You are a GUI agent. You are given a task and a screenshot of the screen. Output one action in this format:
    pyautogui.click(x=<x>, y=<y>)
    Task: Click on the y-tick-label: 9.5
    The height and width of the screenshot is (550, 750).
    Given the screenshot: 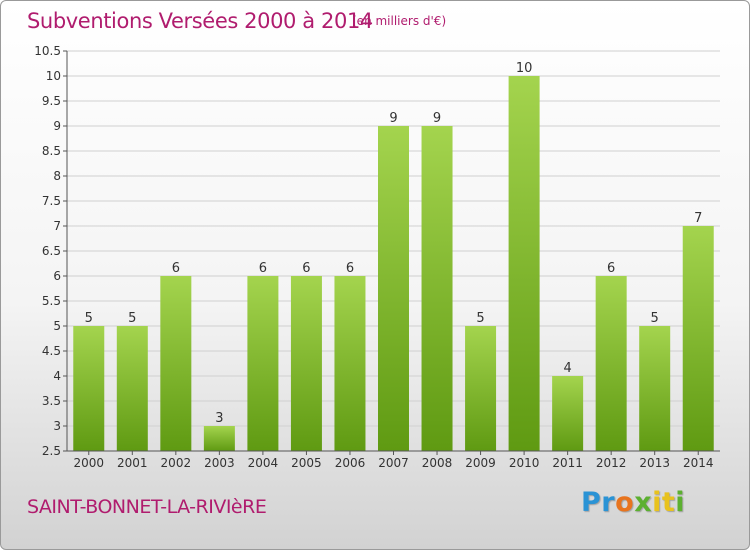 What is the action you would take?
    pyautogui.click(x=51, y=101)
    